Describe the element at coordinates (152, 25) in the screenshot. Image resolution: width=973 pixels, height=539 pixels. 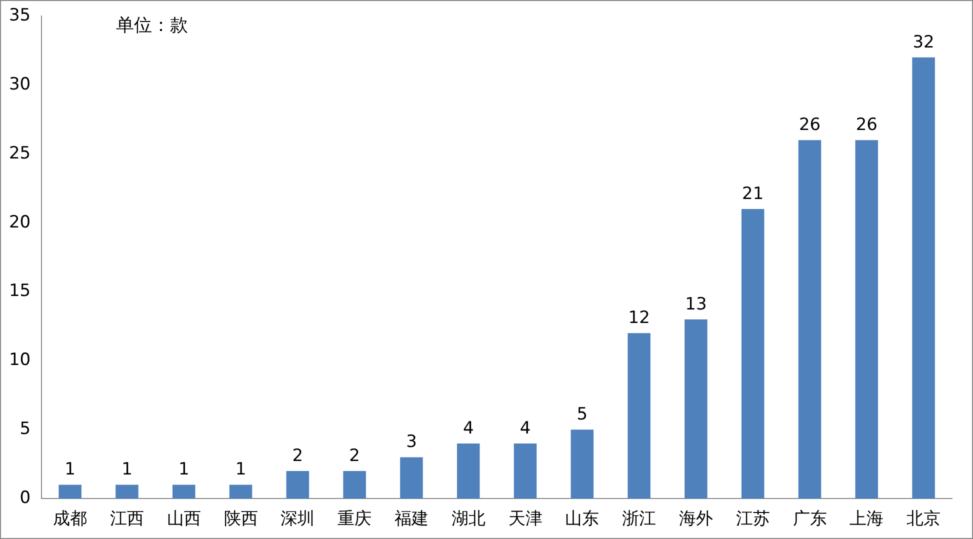
I see `annotation: 单位：款` at that location.